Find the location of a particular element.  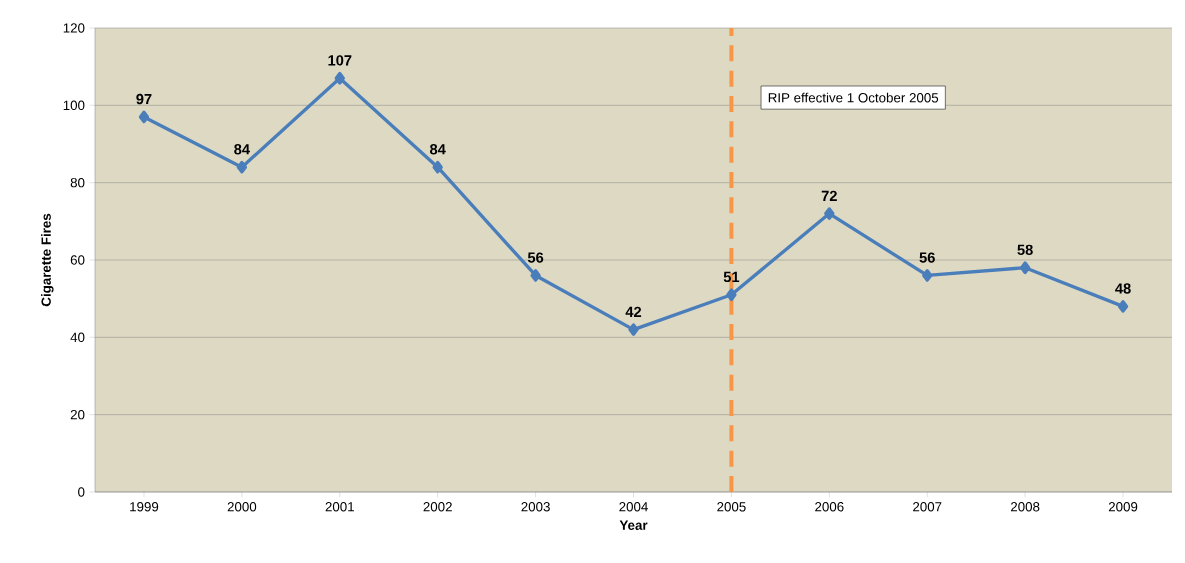

y-tick-label: 60 is located at coordinates (77, 260).